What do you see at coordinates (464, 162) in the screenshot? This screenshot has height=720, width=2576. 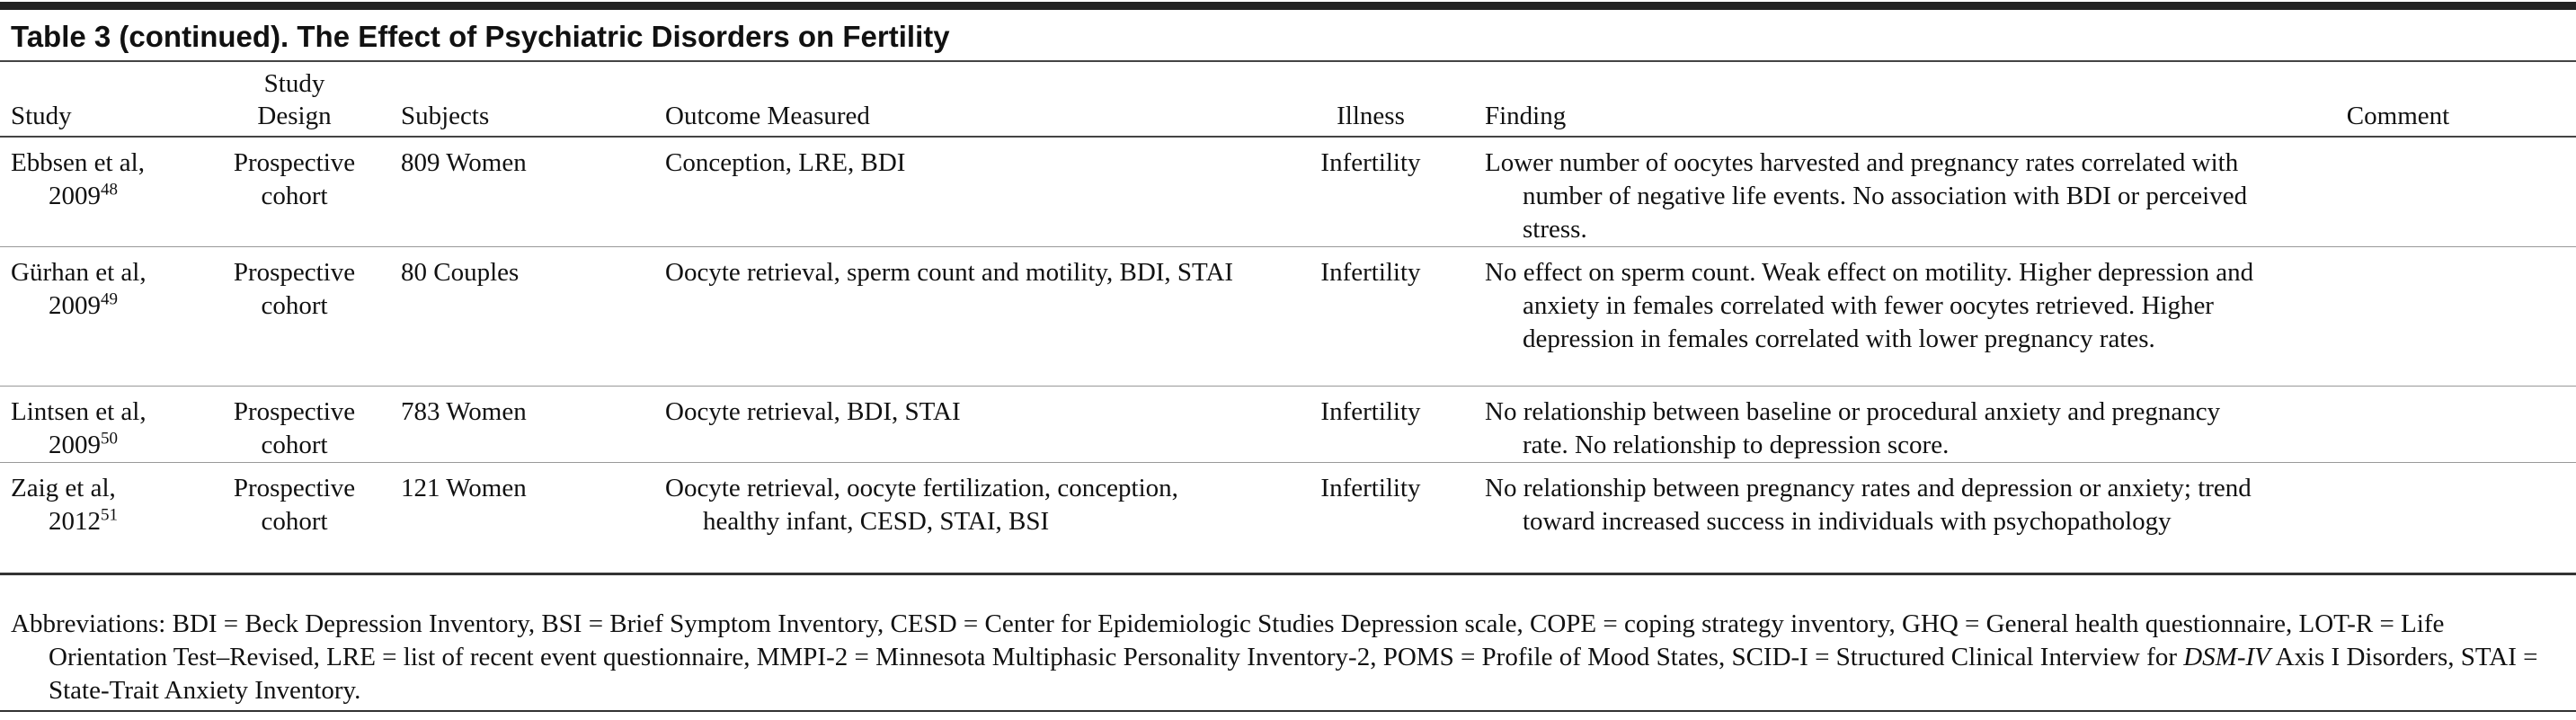 I see `subjects-text: 809 Women` at bounding box center [464, 162].